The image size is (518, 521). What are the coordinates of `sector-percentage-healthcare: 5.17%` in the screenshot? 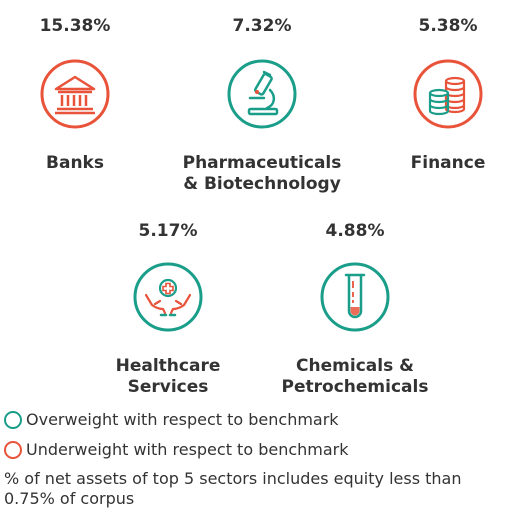 It's located at (168, 231).